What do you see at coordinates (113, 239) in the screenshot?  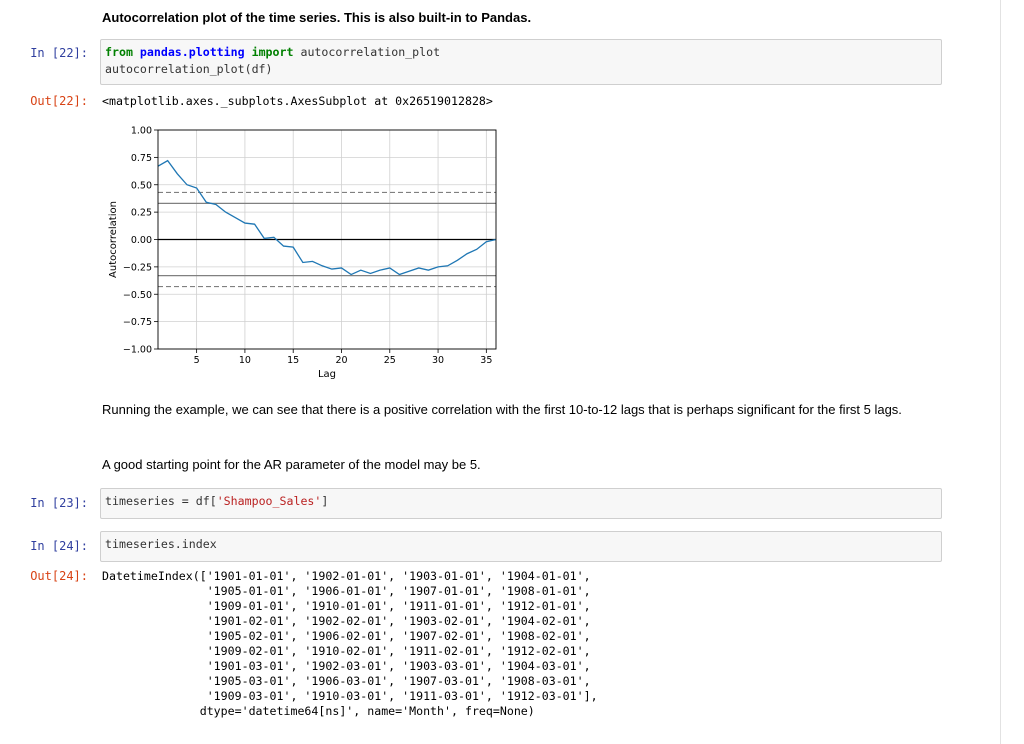 I see `y-axis-label: Autocorrelation` at bounding box center [113, 239].